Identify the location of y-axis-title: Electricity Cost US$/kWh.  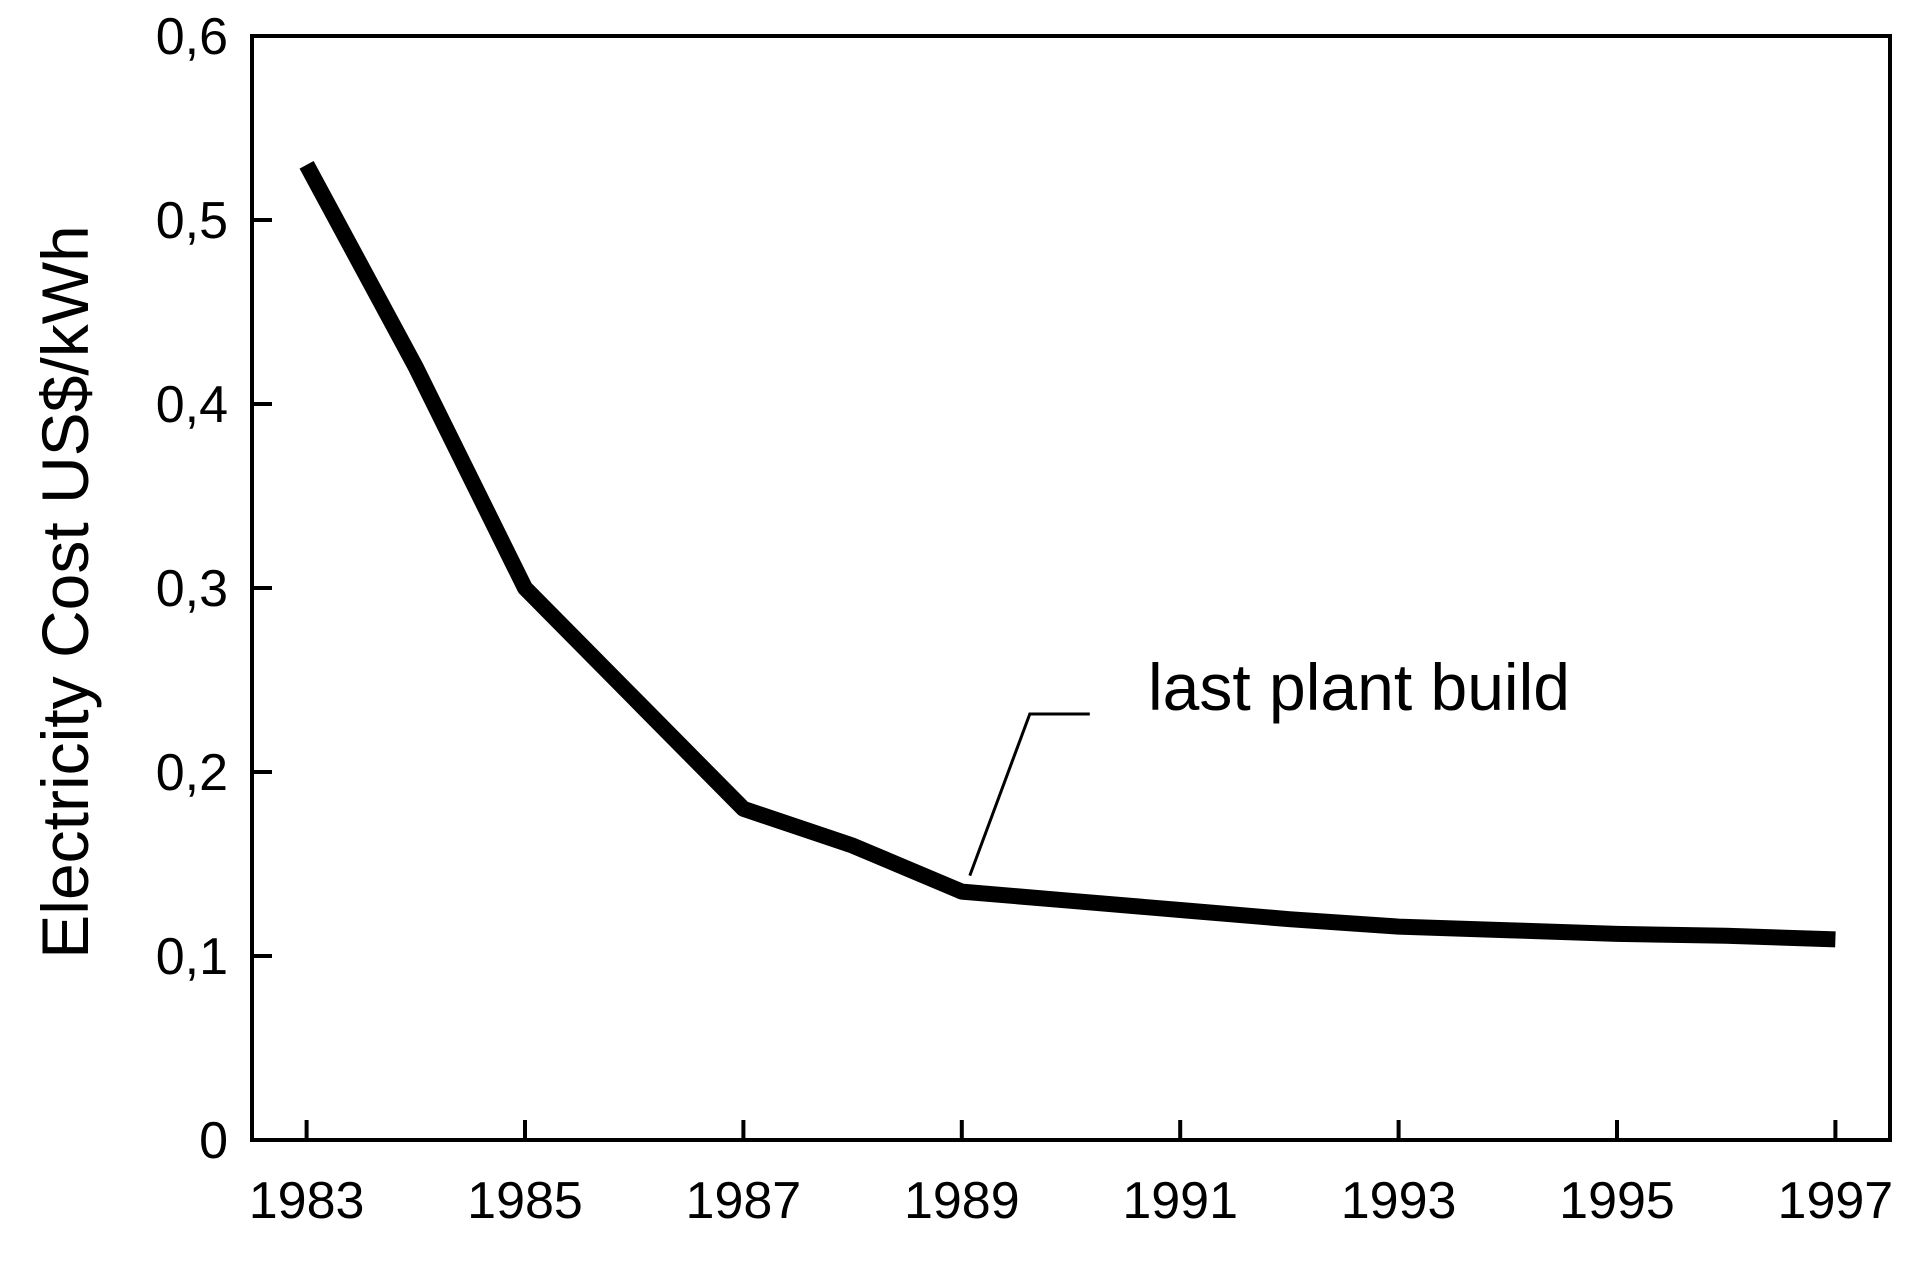
(65, 591).